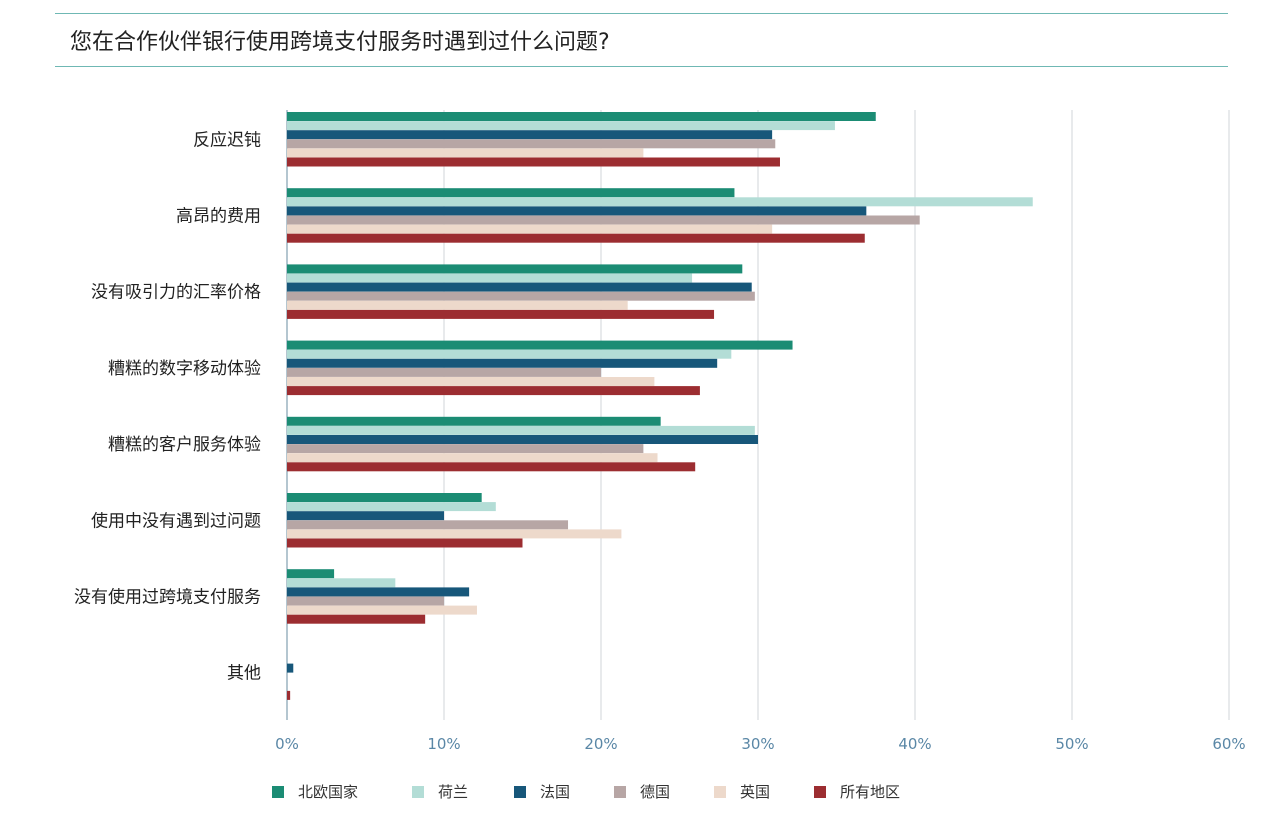 The image size is (1286, 817). What do you see at coordinates (328, 792) in the screenshot?
I see `legend-label: 北欧国家` at bounding box center [328, 792].